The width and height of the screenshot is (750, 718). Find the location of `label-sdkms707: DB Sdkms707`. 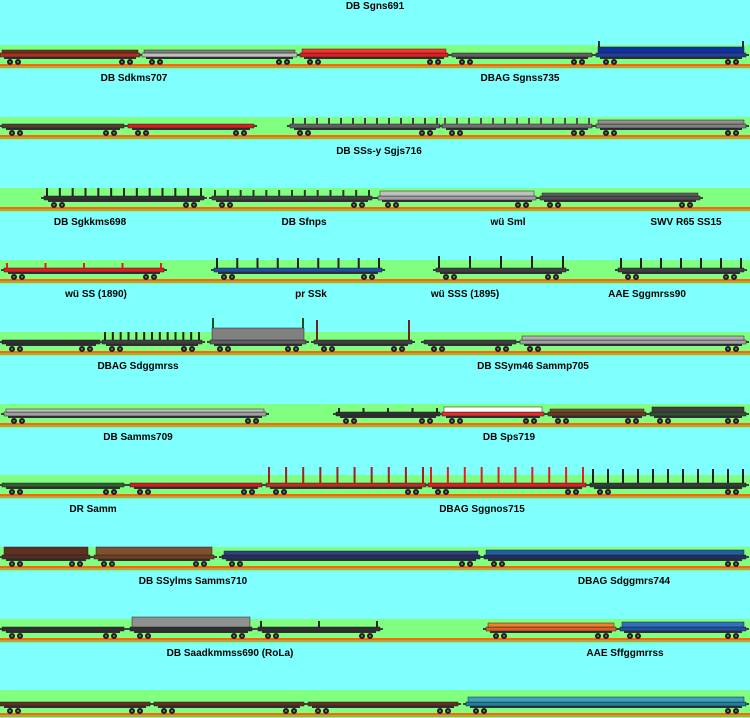

label-sdkms707: DB Sdkms707 is located at coordinates (134, 78).